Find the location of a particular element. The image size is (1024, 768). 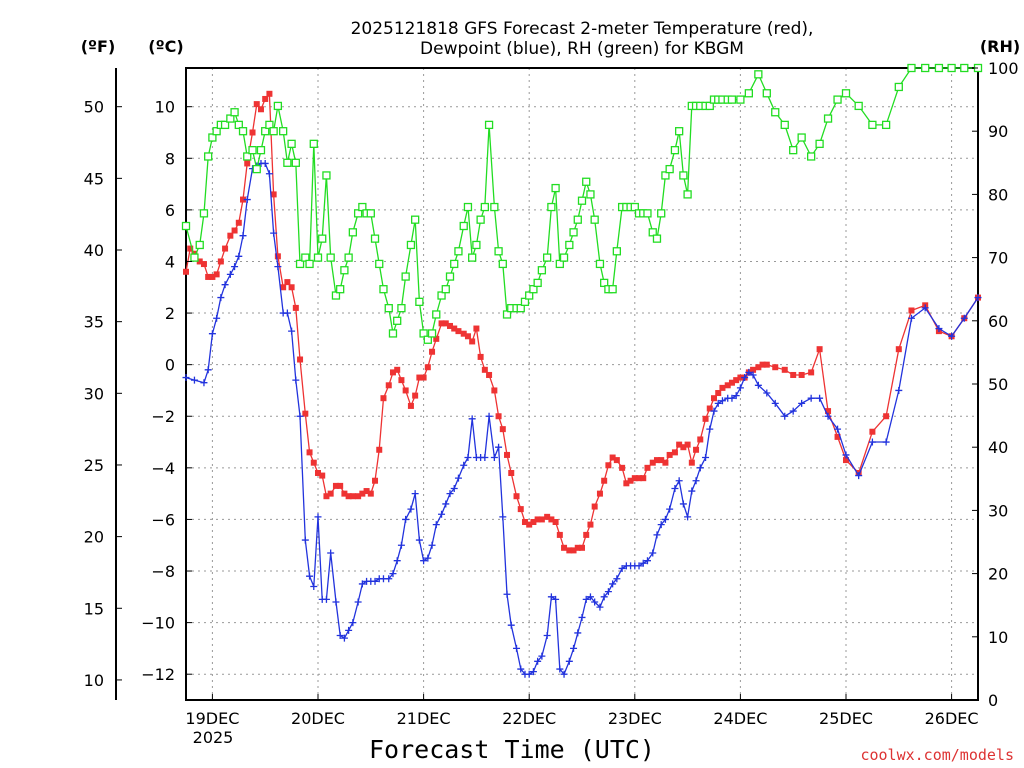

fahrenheit-tick-label: 35 is located at coordinates (94, 322).